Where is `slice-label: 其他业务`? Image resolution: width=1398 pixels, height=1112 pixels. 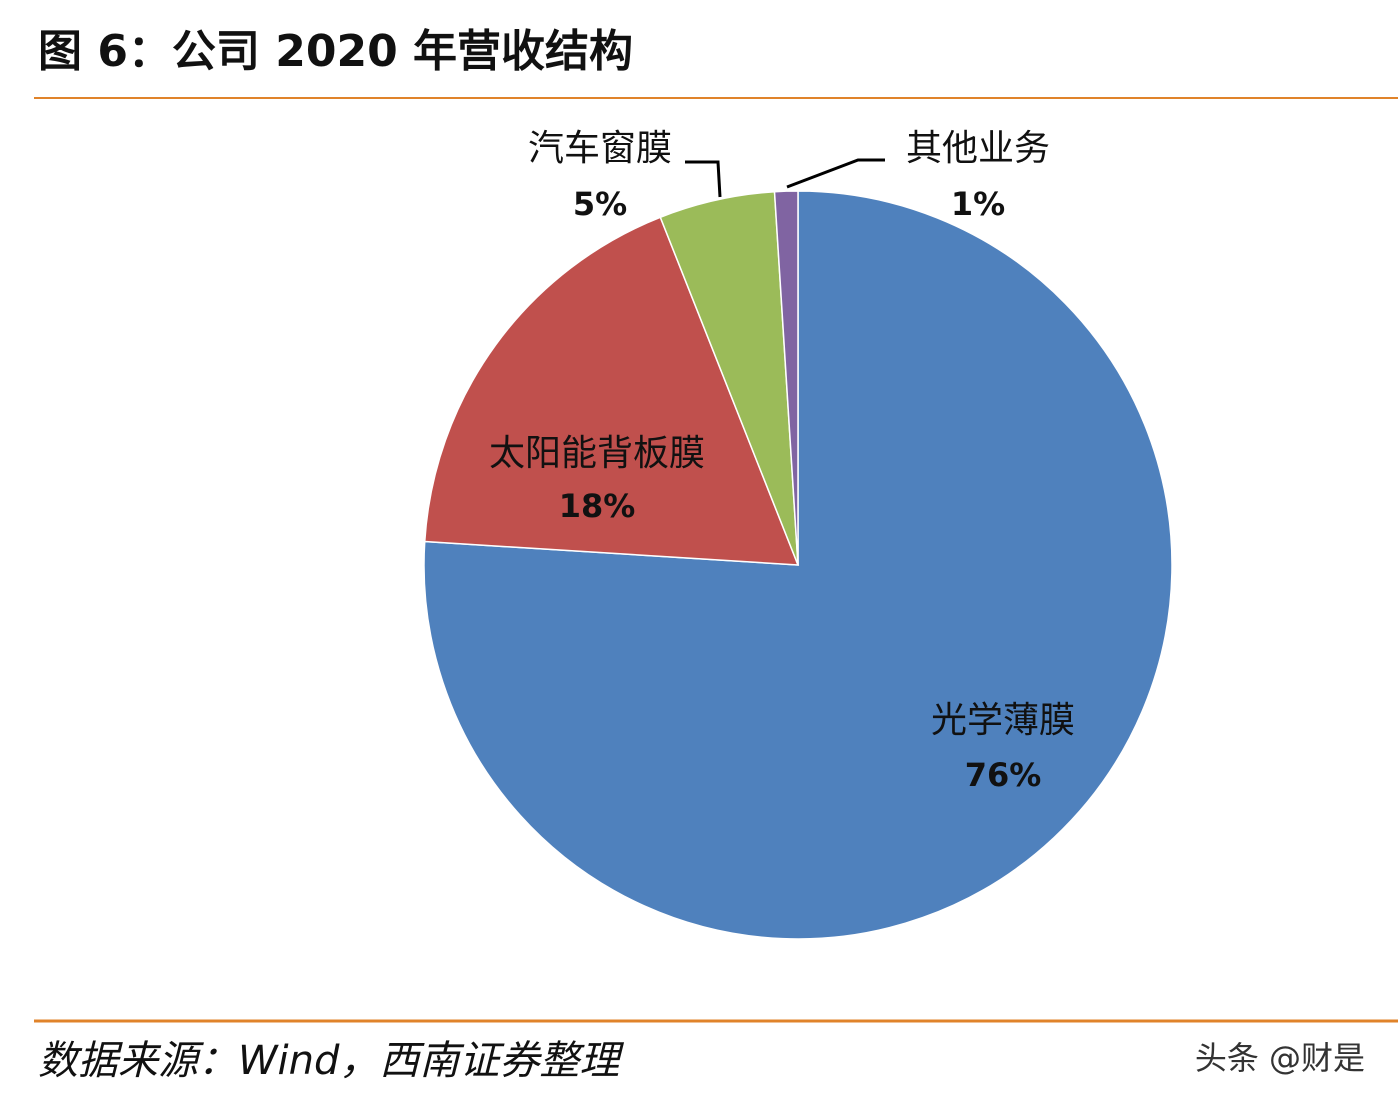
slice-label: 其他业务 is located at coordinates (978, 148).